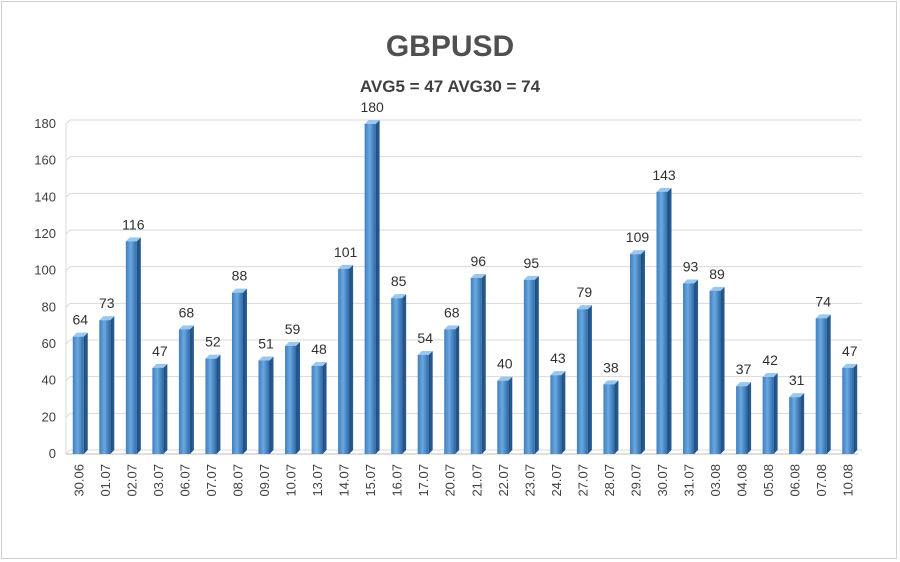 The width and height of the screenshot is (900, 562). I want to click on y-tick-label: 180, so click(45, 123).